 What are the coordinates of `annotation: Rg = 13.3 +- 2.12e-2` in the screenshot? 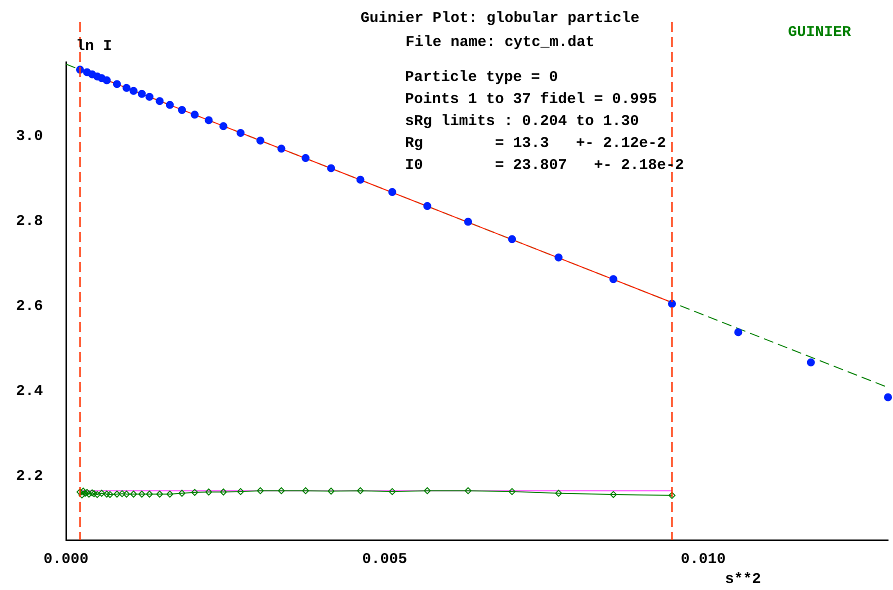 It's located at (535, 143).